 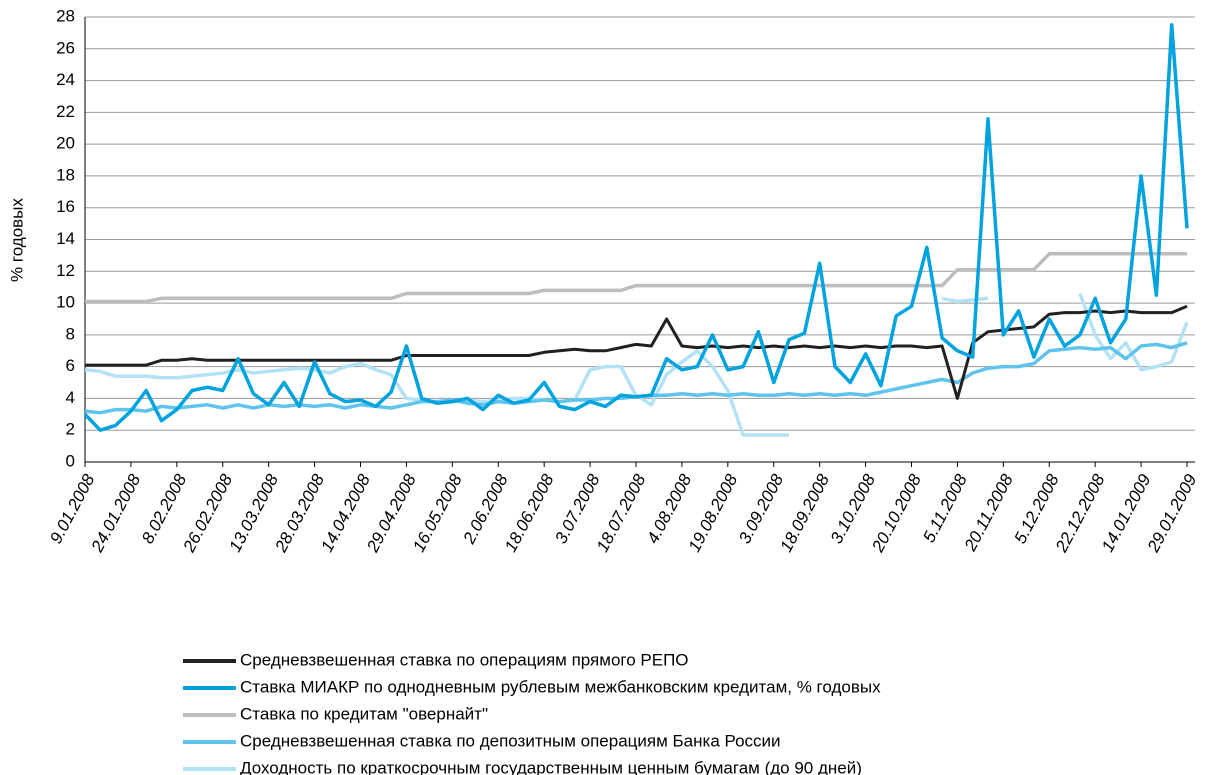 I want to click on y-tick-label: 24, so click(x=65, y=79).